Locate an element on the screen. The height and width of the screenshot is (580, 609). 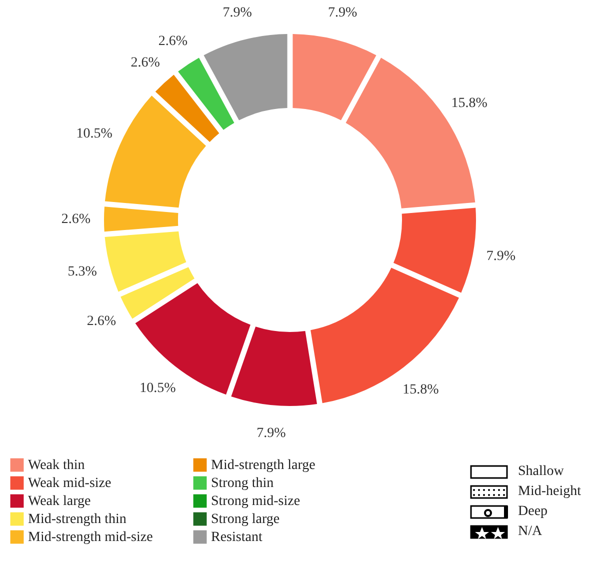
legend-label: Mid-strength thin is located at coordinates (77, 519).